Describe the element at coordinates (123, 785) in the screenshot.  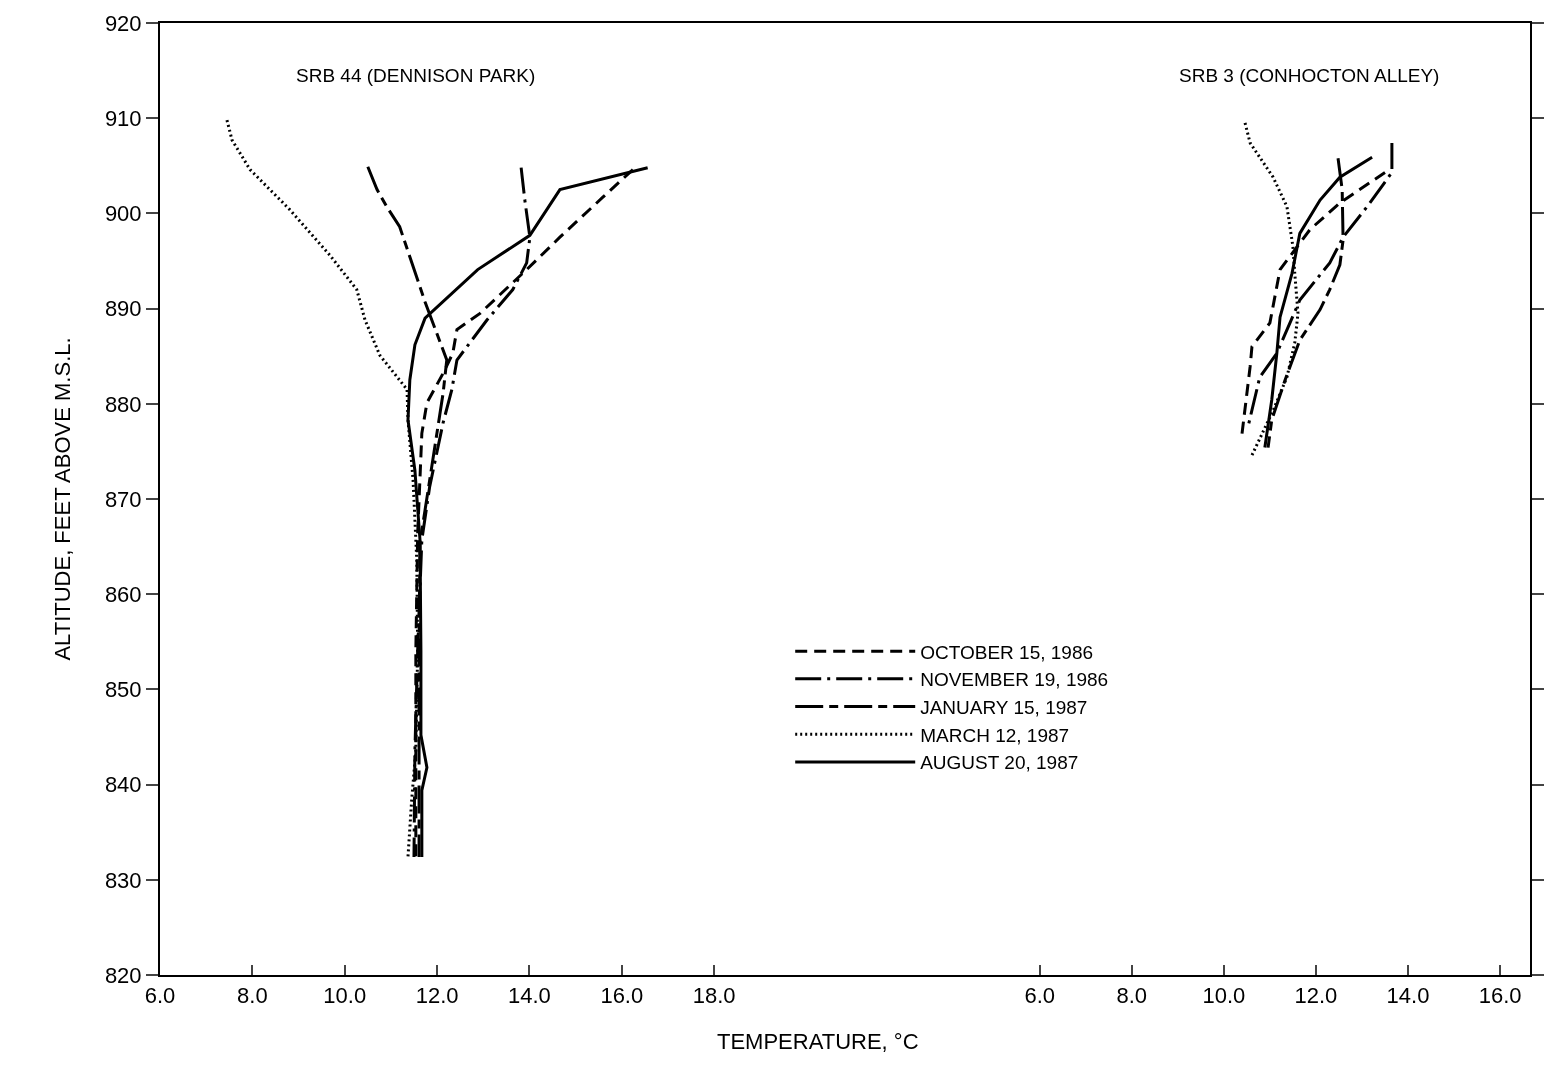
I see `y-tick-label: 840` at that location.